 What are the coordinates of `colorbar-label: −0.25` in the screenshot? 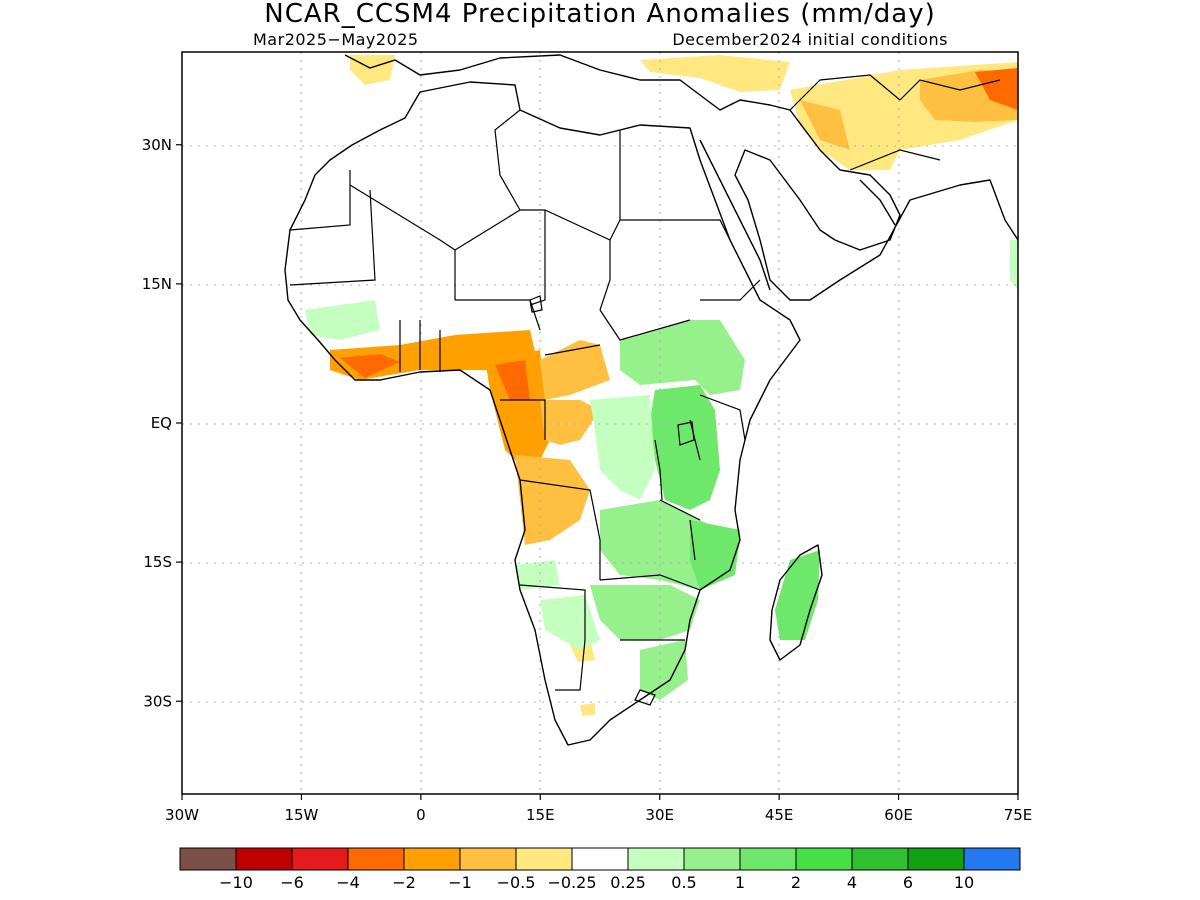 It's located at (571, 882).